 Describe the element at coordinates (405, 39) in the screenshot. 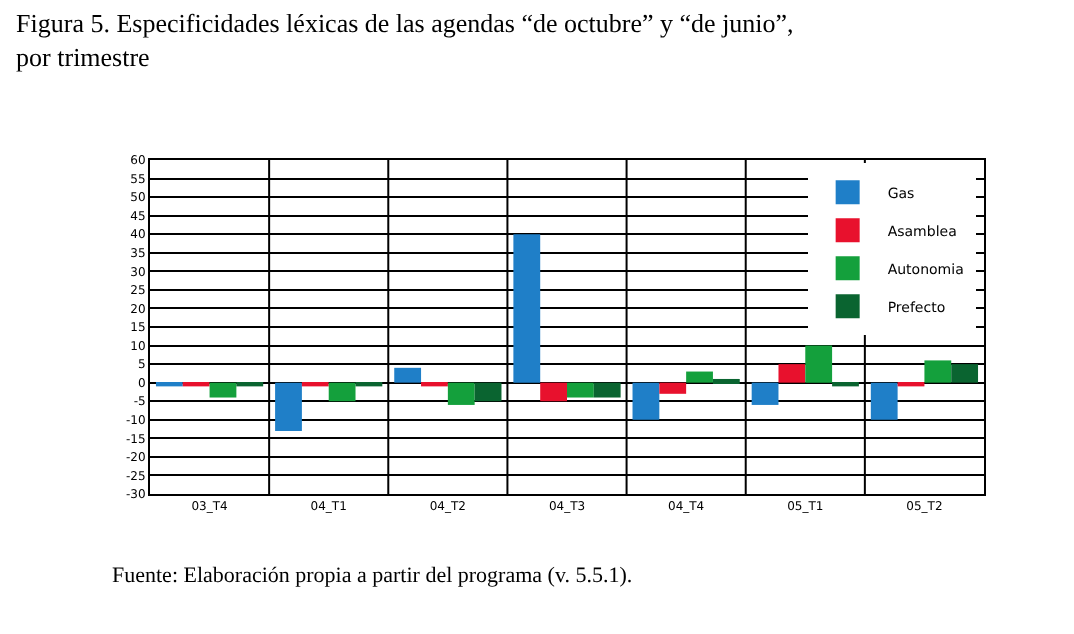

I see `chart-title: Figura 5. Especificidades léxicas de las agendas “de octubre” y “de junio”, por trimestre` at that location.